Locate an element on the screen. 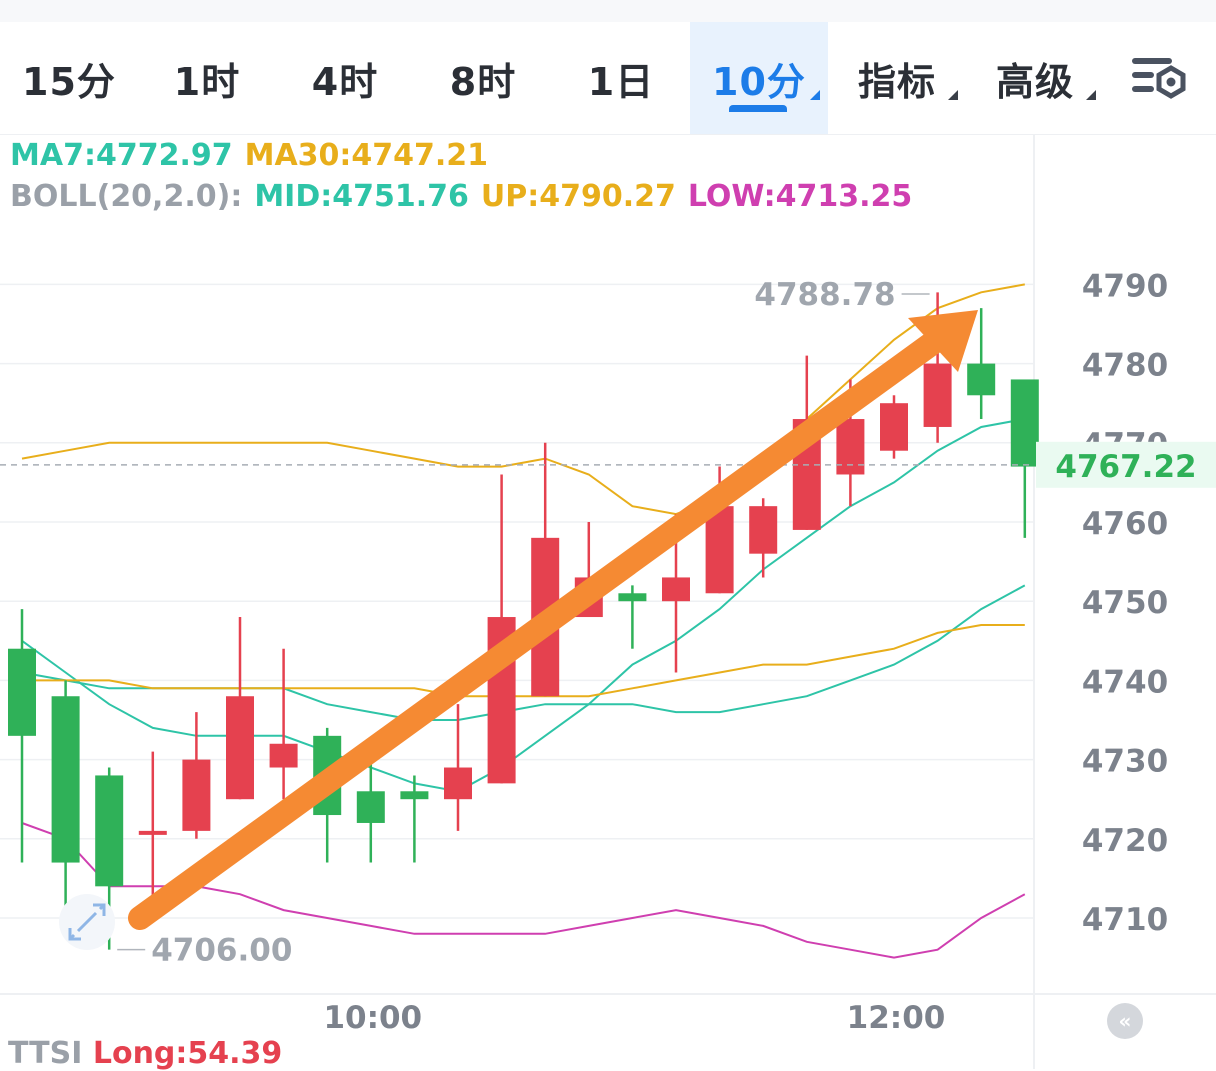 The image size is (1216, 1071). ma7-value: MA7:4772.97 is located at coordinates (121, 155).